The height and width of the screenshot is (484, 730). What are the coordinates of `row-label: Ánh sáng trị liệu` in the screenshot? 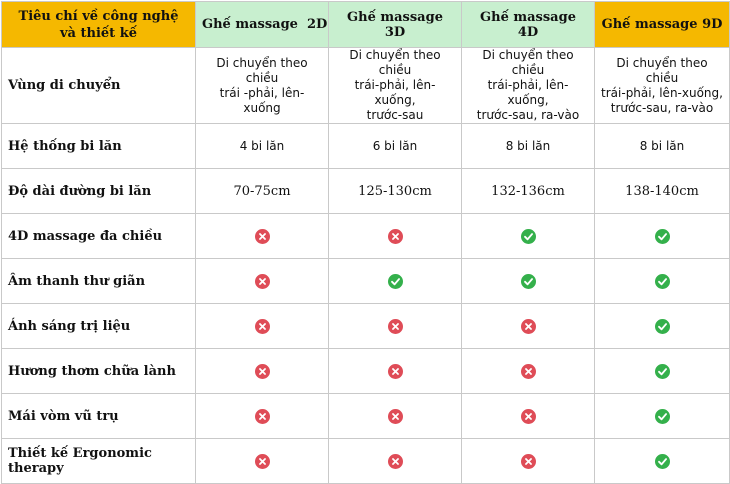 It's located at (98, 326).